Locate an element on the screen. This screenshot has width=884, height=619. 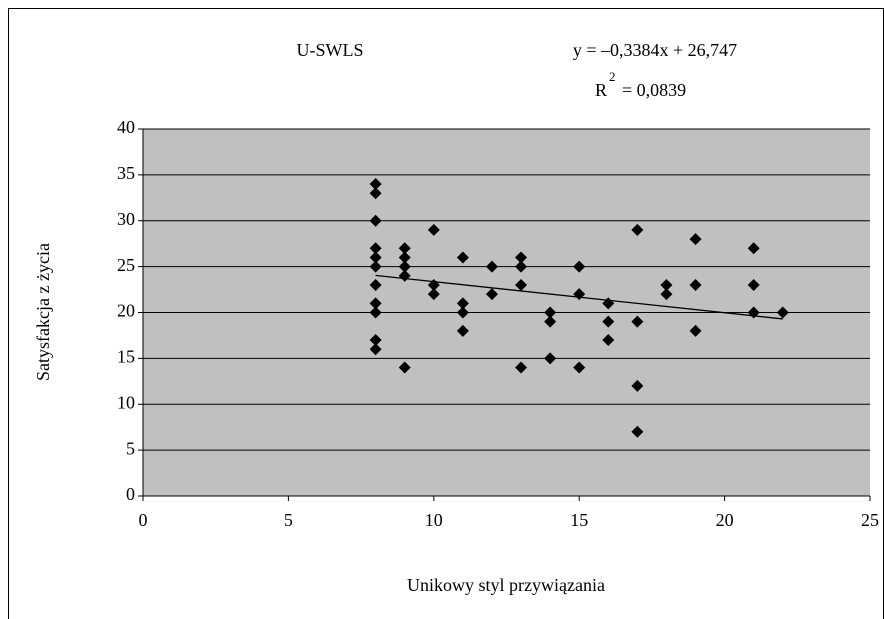
y-tick-label: 0 is located at coordinates (130, 494).